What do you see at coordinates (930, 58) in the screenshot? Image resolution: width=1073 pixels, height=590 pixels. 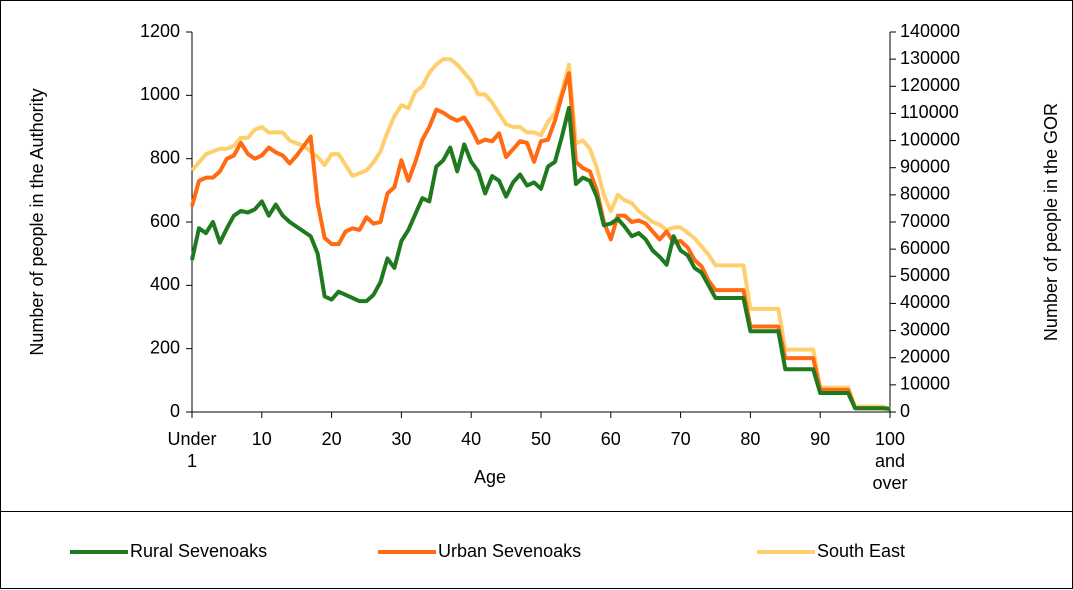 I see `y2-tick-label: 130000` at bounding box center [930, 58].